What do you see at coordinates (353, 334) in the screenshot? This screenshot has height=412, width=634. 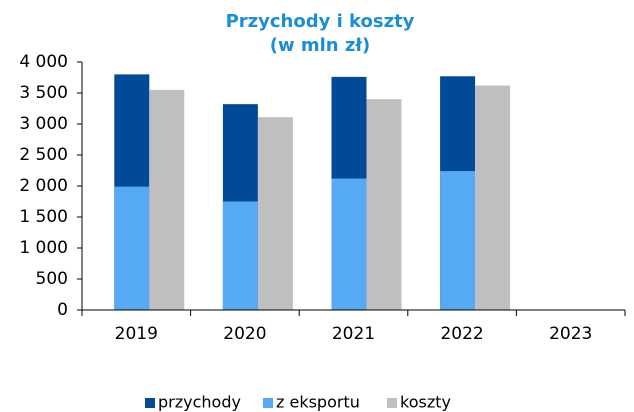 I see `x-tick-label: 2021` at bounding box center [353, 334].